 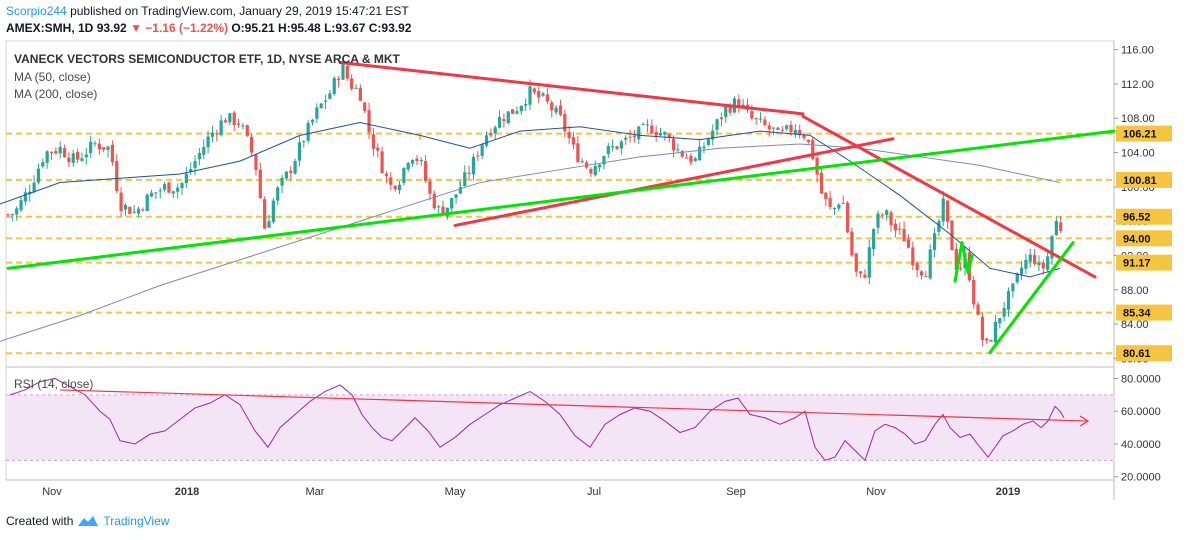 I want to click on created-with: Created with, so click(x=40, y=521).